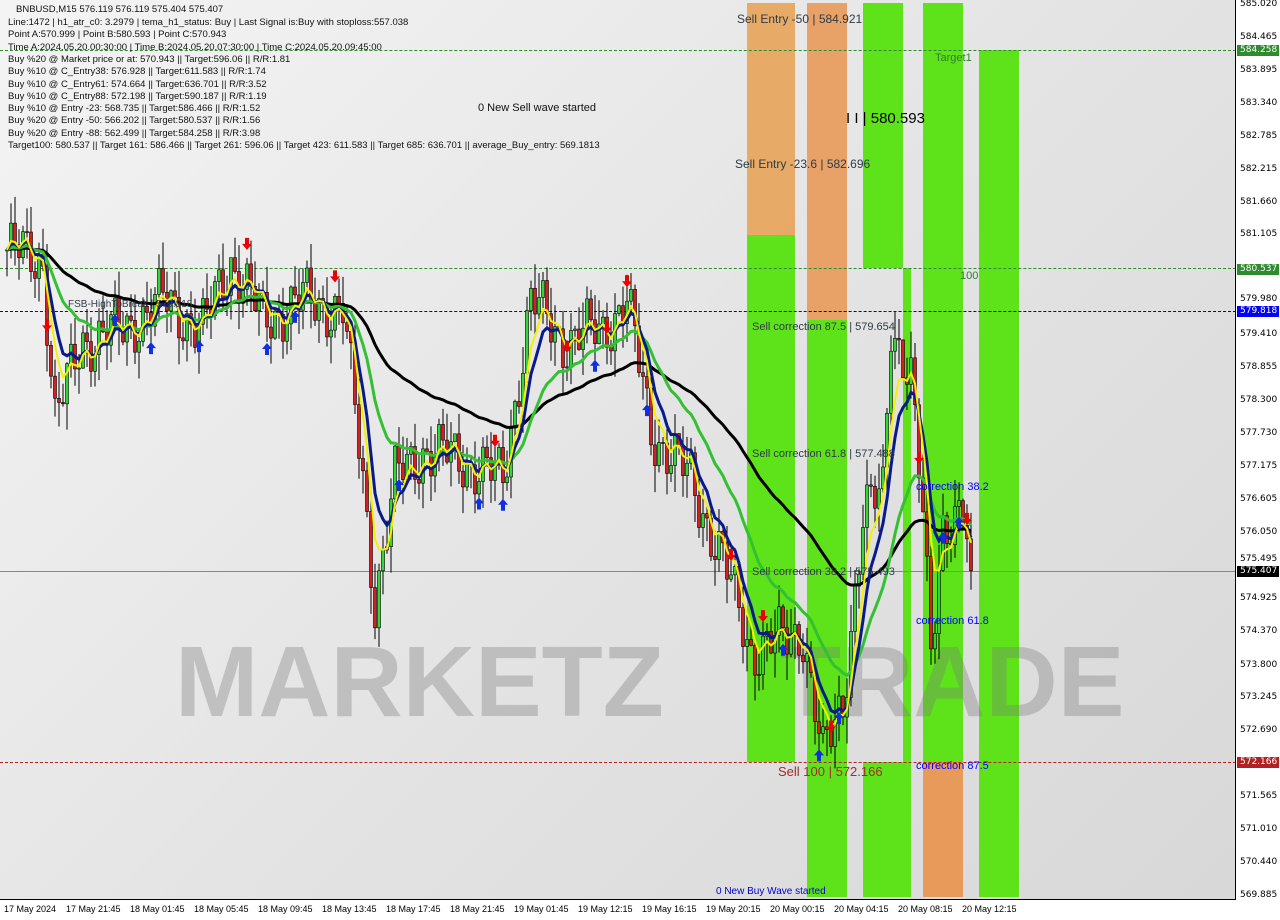 This screenshot has width=1280, height=920. What do you see at coordinates (537, 108) in the screenshot?
I see `new-sell-wave-label: 0 New Sell wave started` at bounding box center [537, 108].